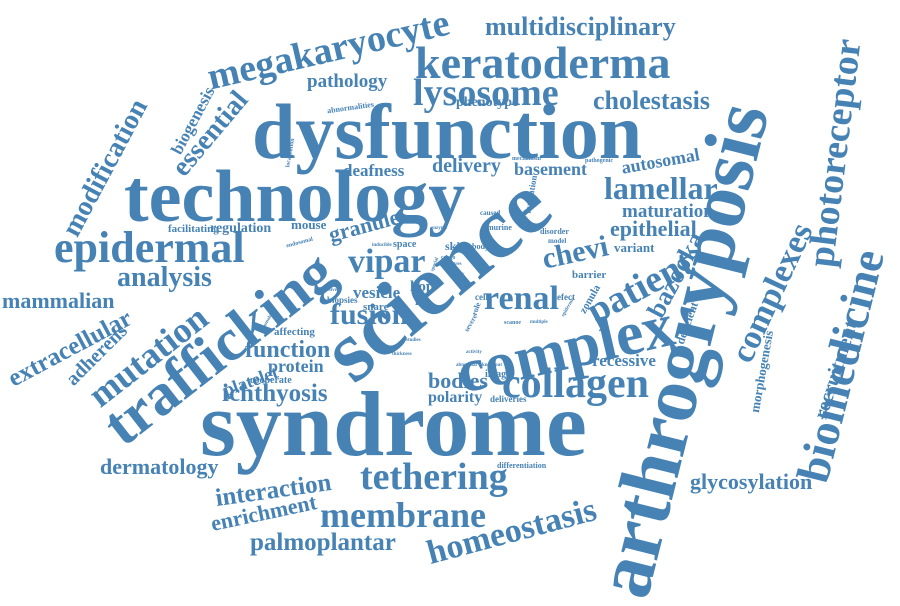 This screenshot has height=606, width=900. What do you see at coordinates (476, 309) in the screenshot?
I see `word-role: role` at bounding box center [476, 309].